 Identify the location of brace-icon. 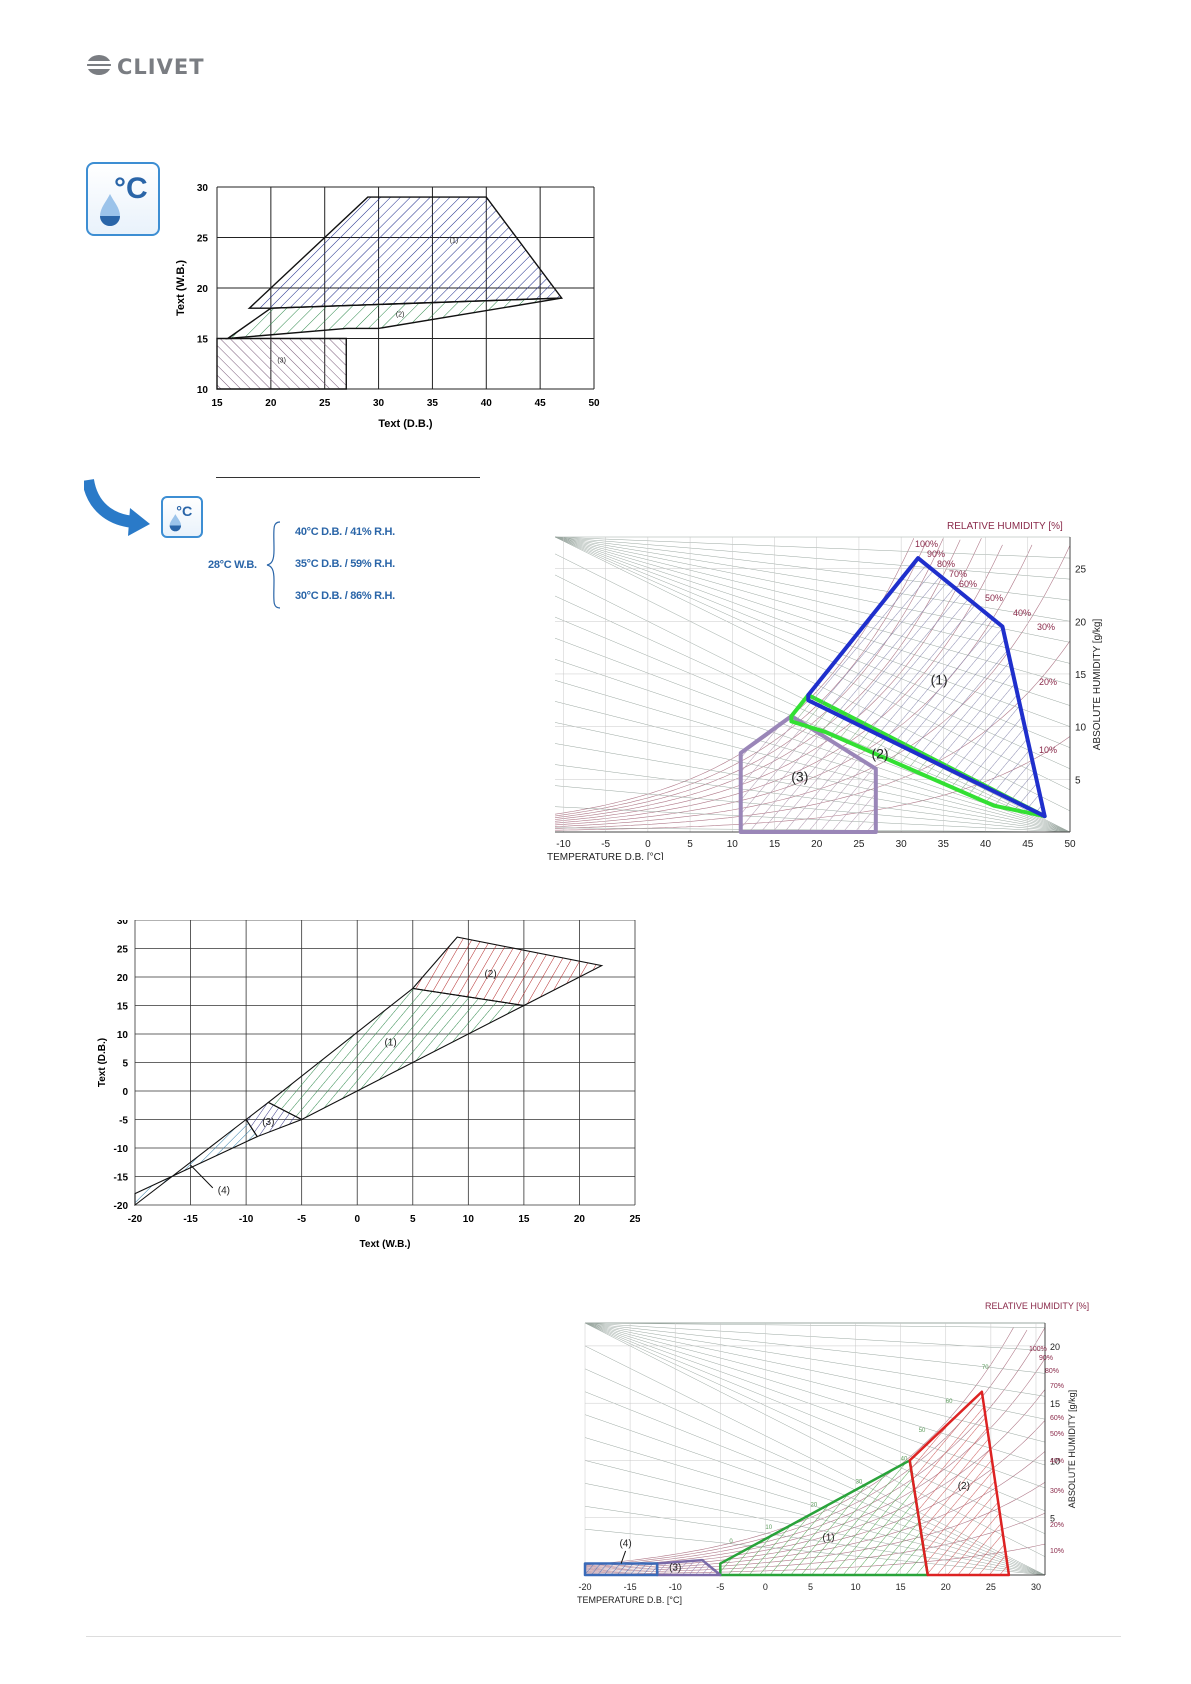
(273, 565).